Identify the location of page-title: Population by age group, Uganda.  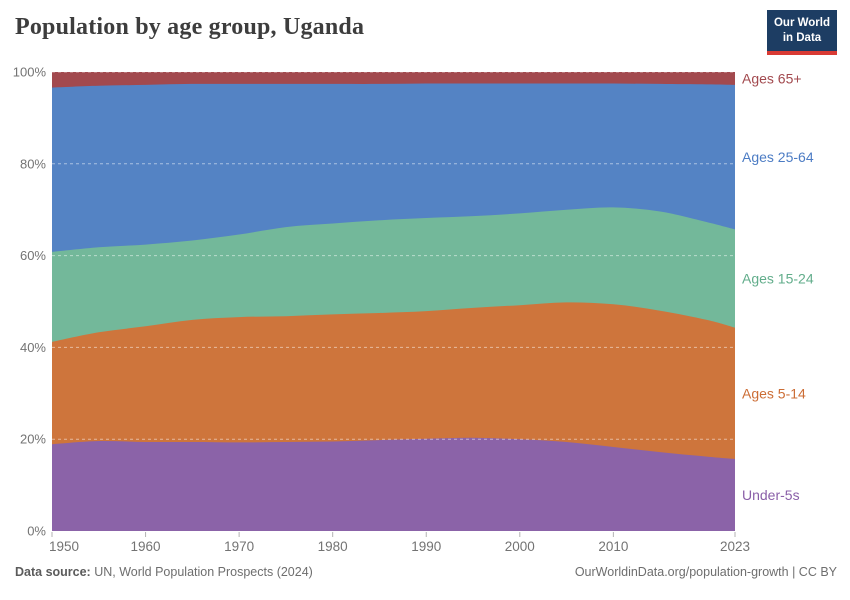
(190, 27).